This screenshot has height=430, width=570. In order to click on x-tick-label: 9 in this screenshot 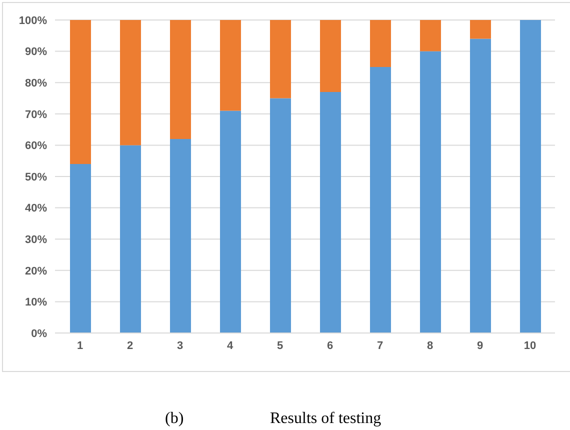, I will do `click(480, 346)`.